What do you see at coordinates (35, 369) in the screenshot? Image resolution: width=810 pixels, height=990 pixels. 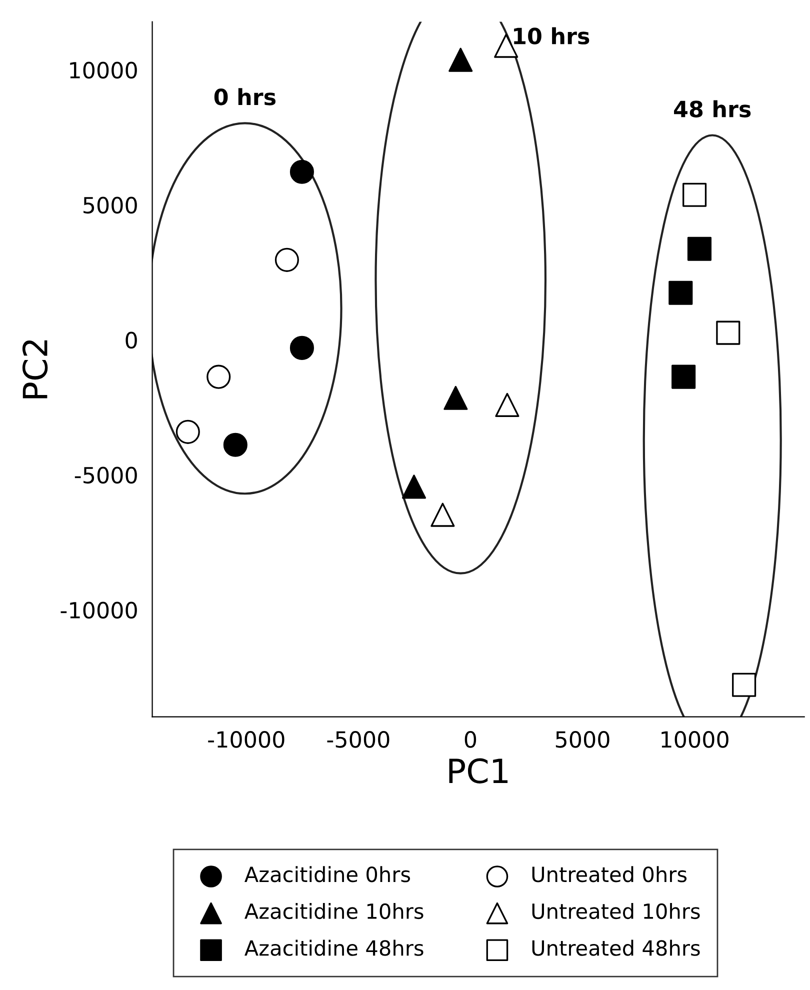 I see `y-axis-title: PC2` at bounding box center [35, 369].